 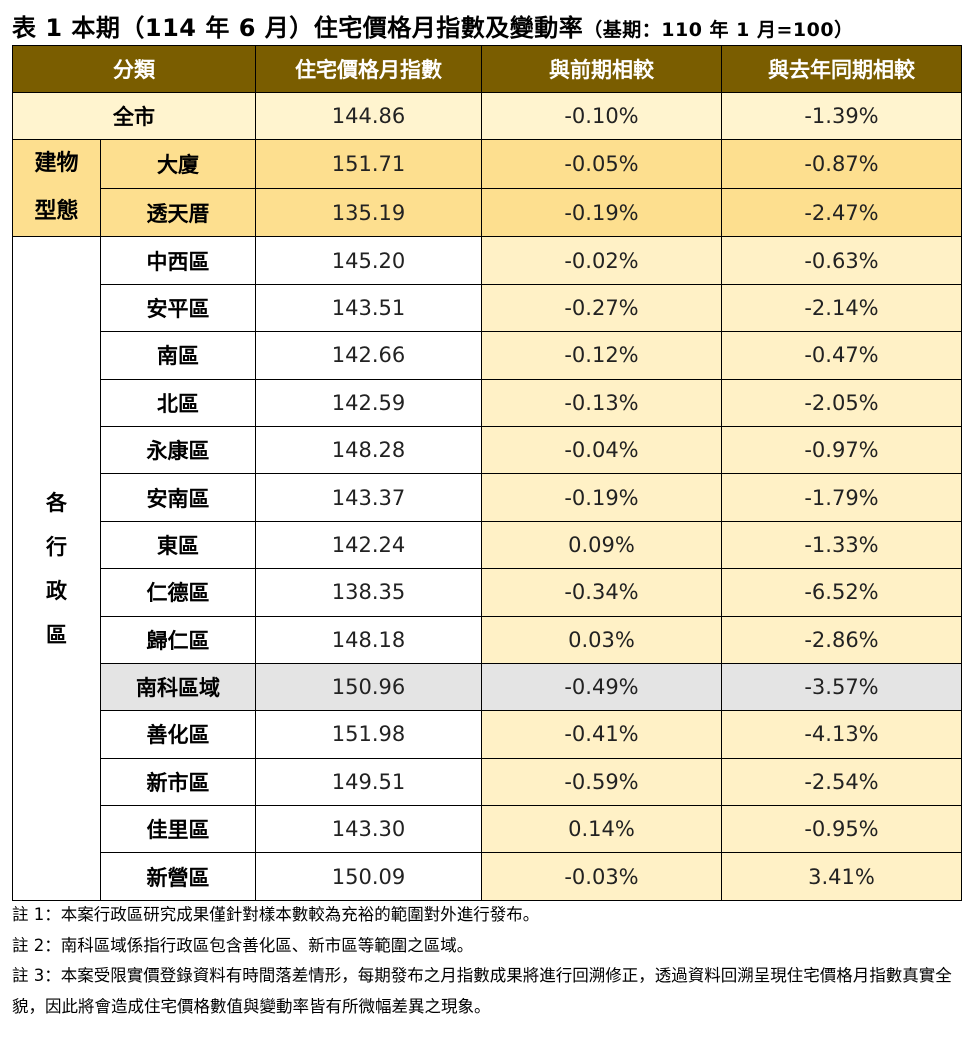 I want to click on header-row: 分類 住宅價格月指數 與前期相較 與去年同期相較, so click(x=487, y=69).